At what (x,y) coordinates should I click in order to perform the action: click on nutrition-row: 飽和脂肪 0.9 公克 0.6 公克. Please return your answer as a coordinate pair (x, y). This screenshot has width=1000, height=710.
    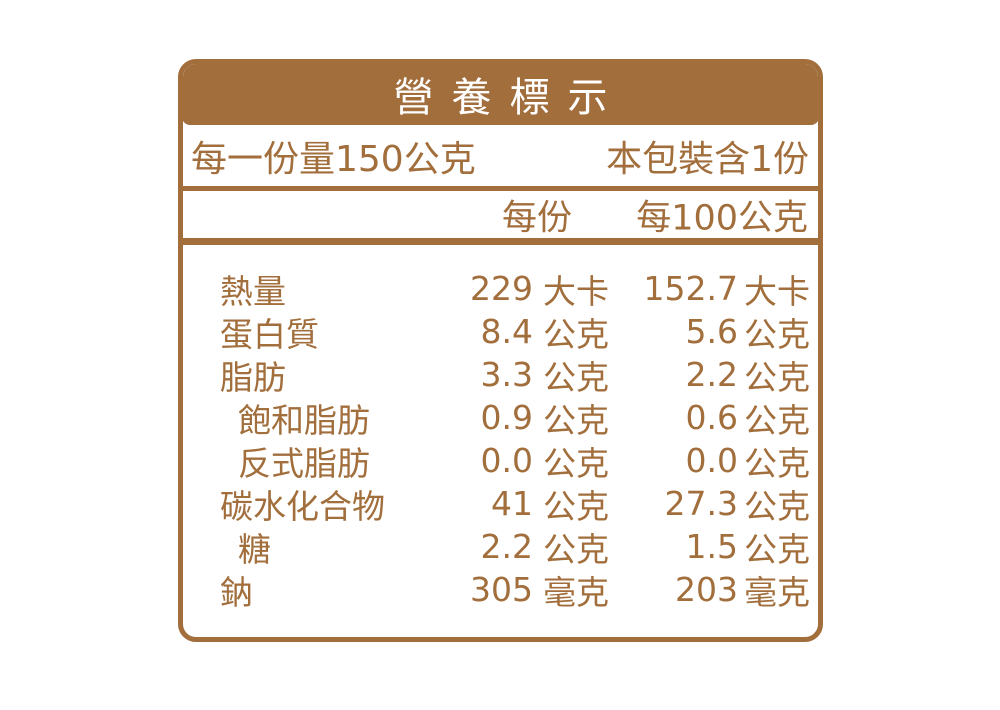
    Looking at the image, I should click on (500, 418).